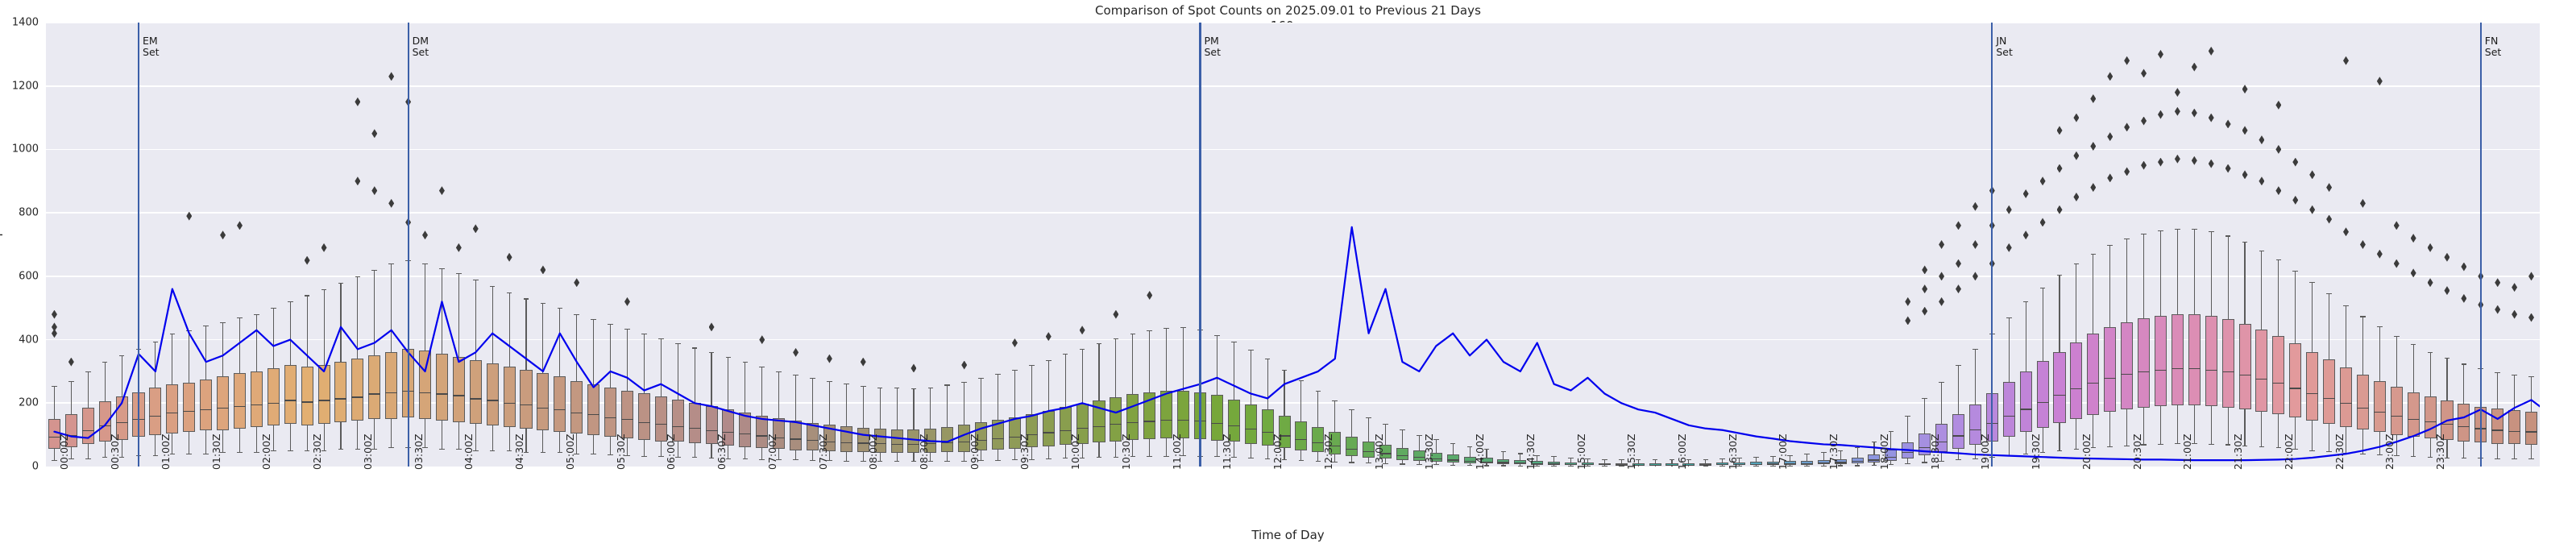  I want to click on gridline, so click(1293, 86).